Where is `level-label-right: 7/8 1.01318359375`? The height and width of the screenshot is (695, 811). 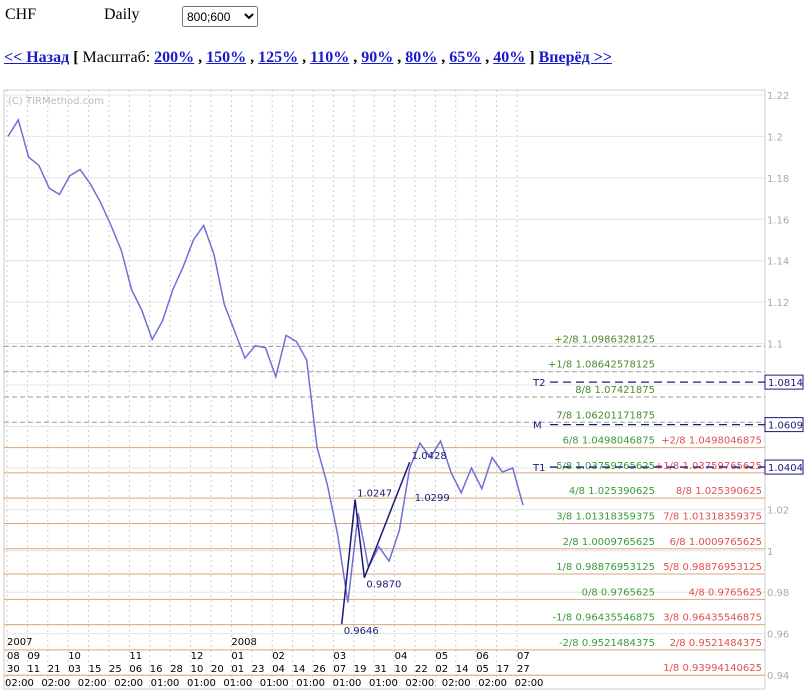 level-label-right: 7/8 1.01318359375 is located at coordinates (712, 516).